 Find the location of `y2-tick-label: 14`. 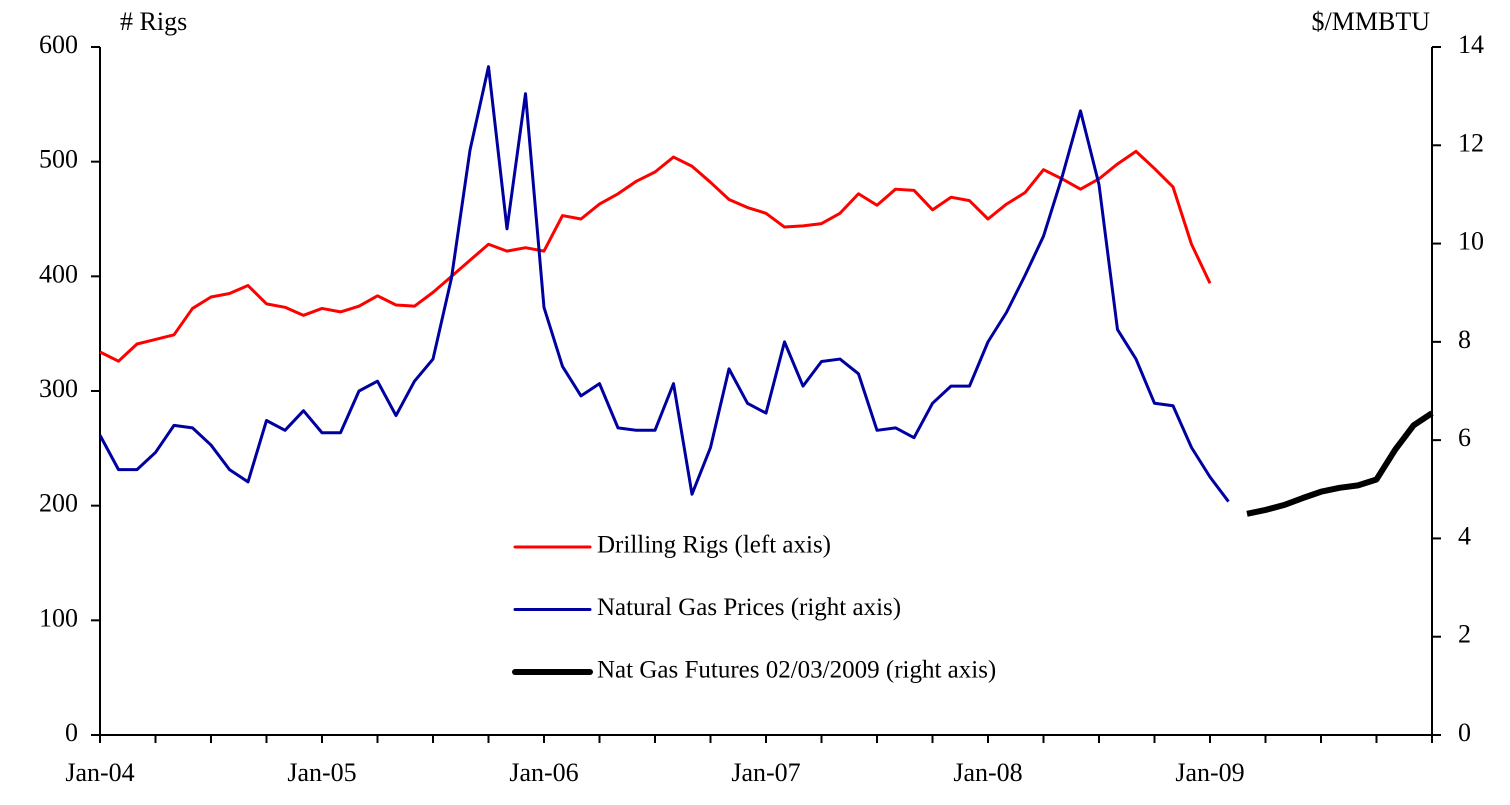

y2-tick-label: 14 is located at coordinates (1471, 44).